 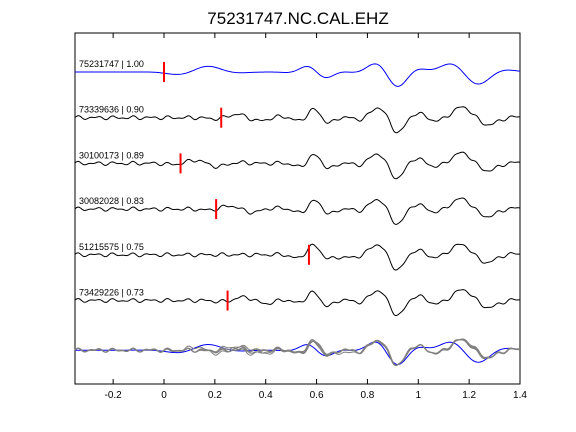 What do you see at coordinates (266, 395) in the screenshot?
I see `x-tick-label: 0.4` at bounding box center [266, 395].